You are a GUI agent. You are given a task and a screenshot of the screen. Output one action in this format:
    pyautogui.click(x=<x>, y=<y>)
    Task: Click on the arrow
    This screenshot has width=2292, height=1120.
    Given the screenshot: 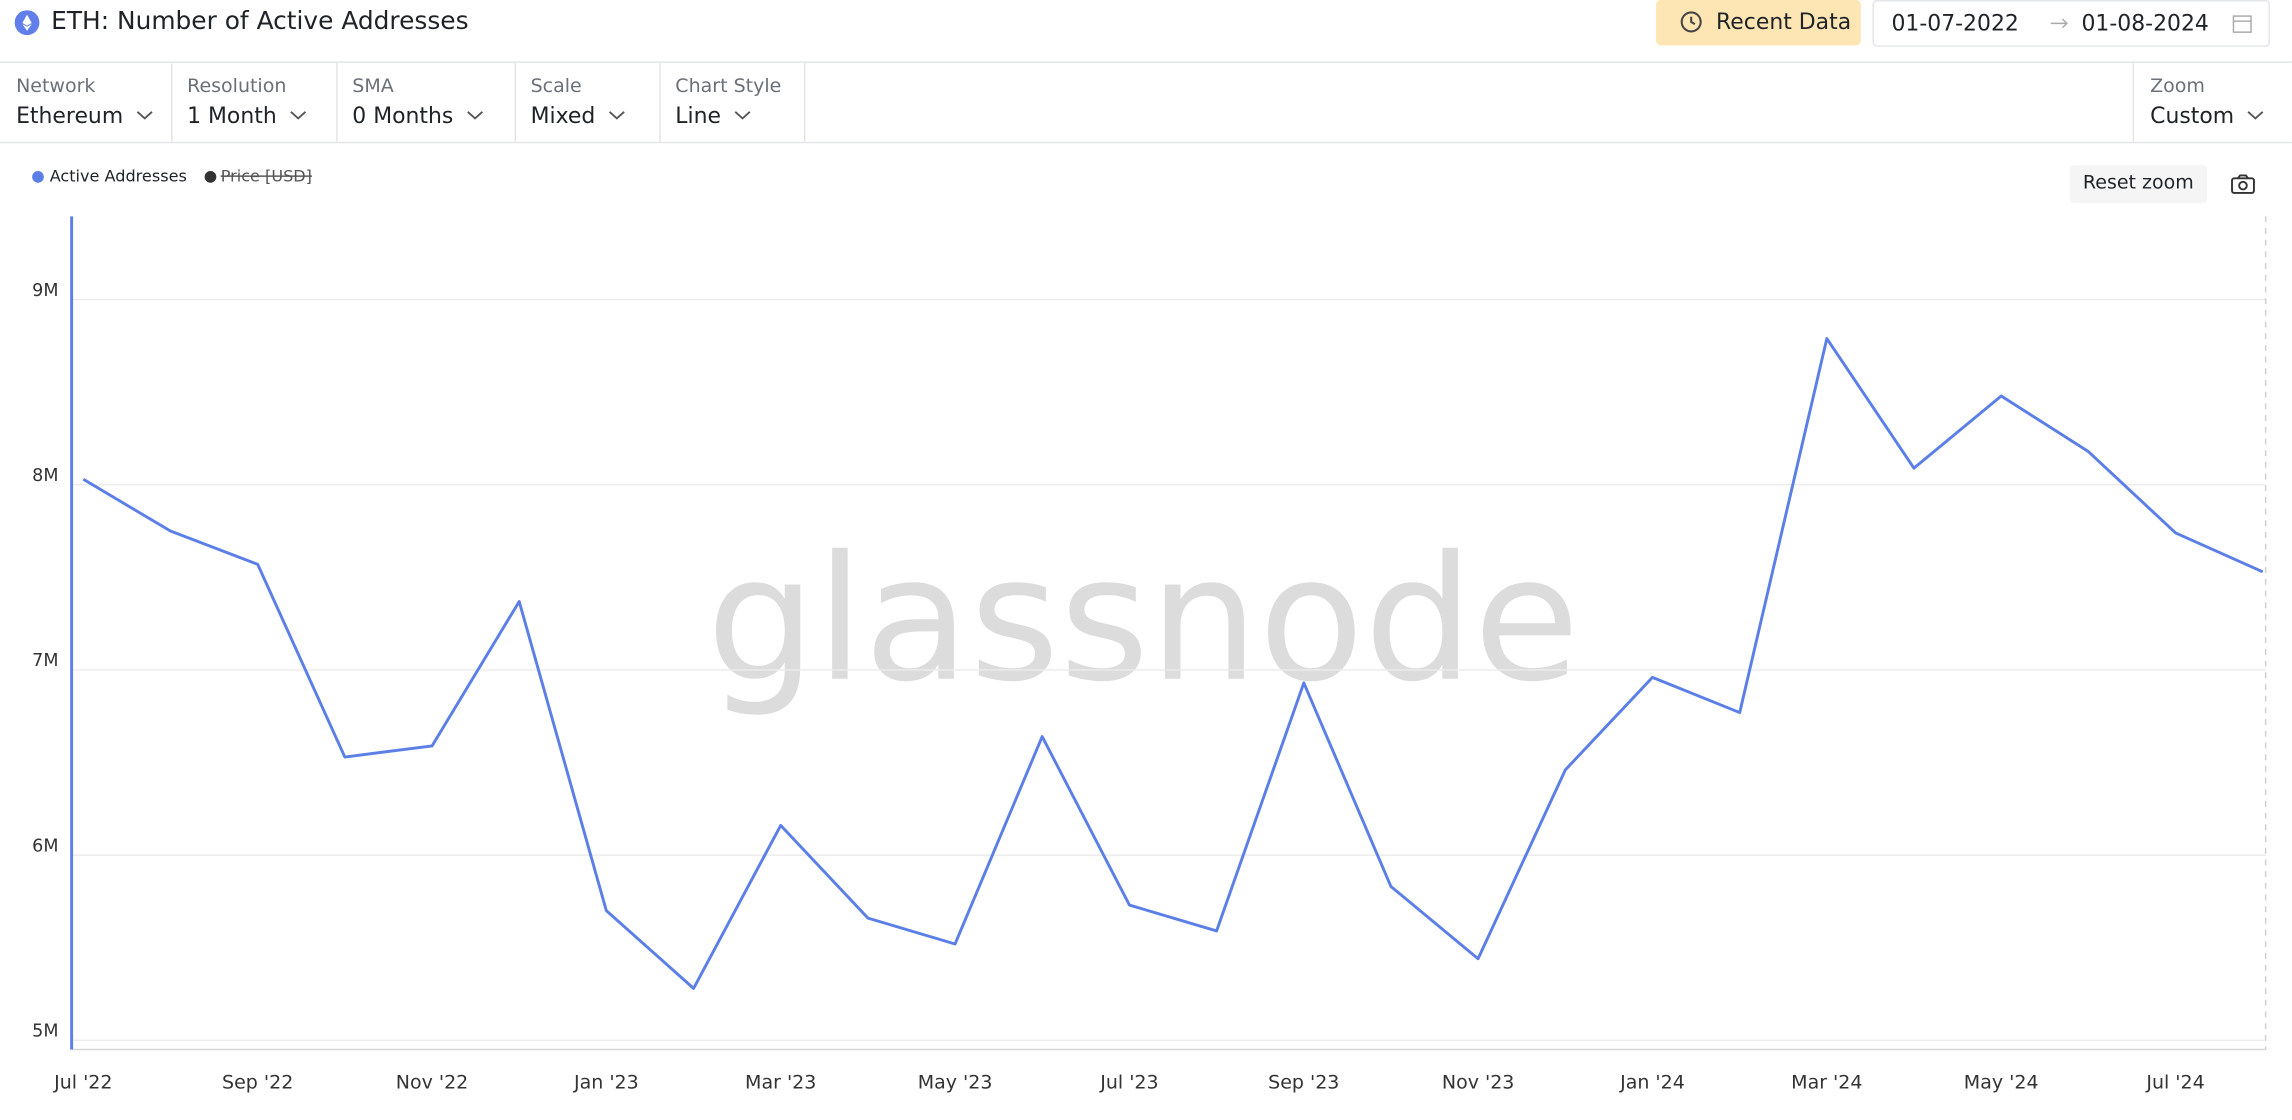 What is the action you would take?
    pyautogui.click(x=2059, y=23)
    